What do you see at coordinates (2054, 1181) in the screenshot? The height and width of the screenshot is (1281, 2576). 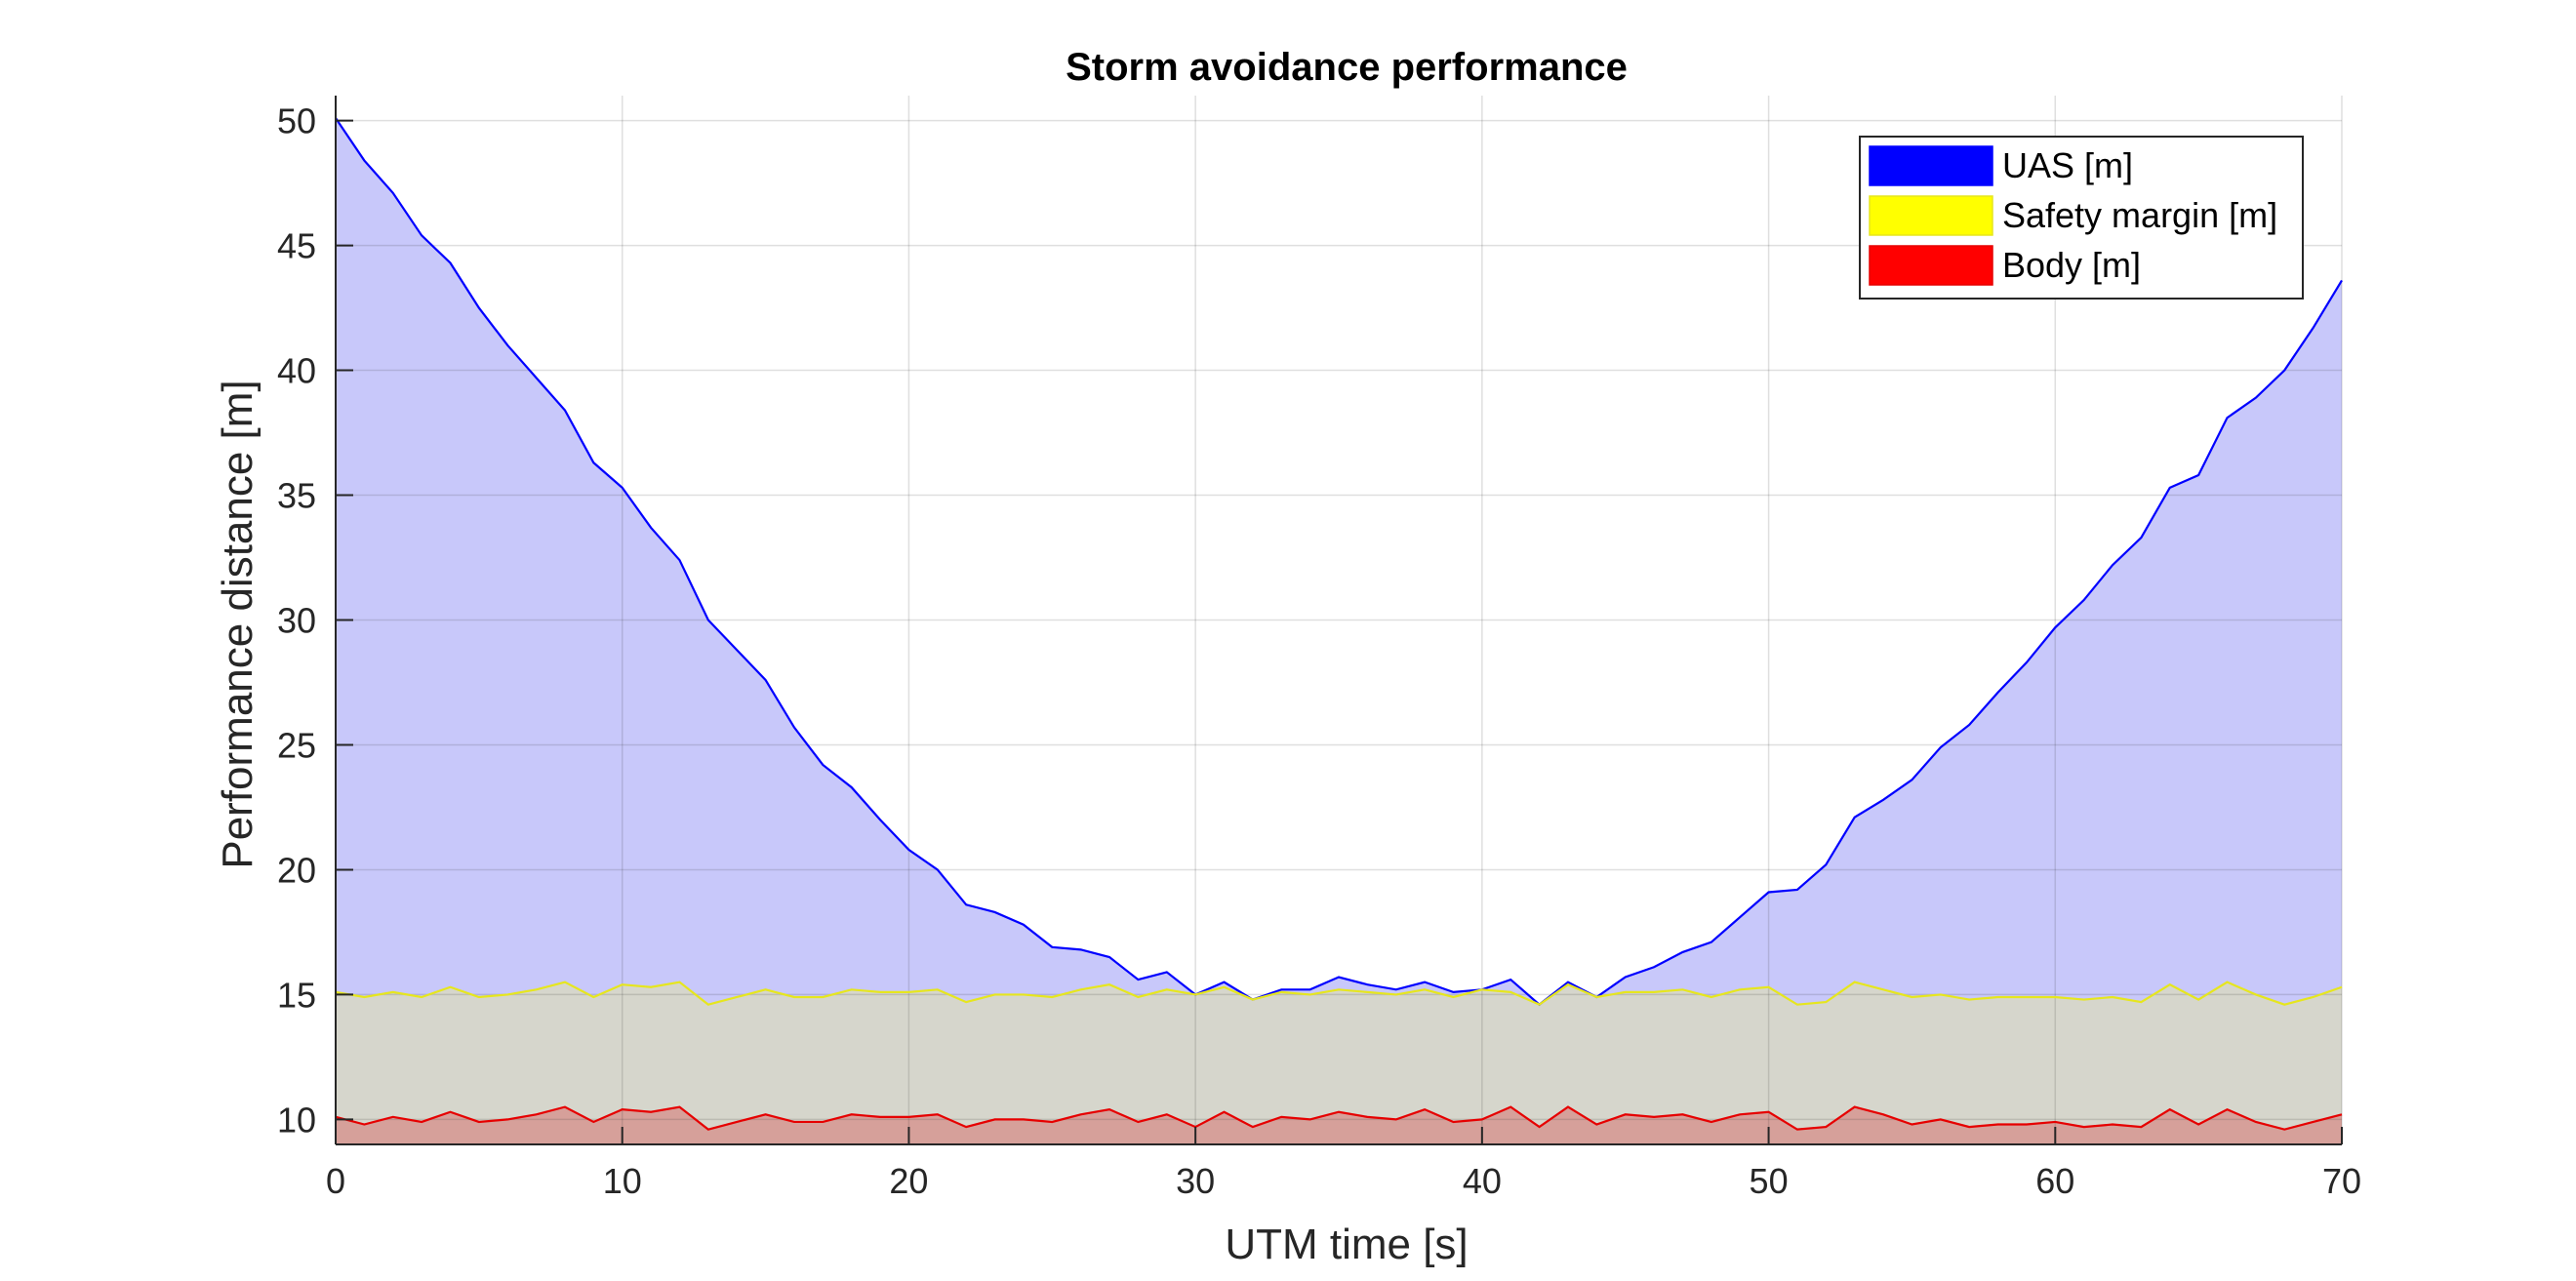 I see `x-tick-label: 60` at bounding box center [2054, 1181].